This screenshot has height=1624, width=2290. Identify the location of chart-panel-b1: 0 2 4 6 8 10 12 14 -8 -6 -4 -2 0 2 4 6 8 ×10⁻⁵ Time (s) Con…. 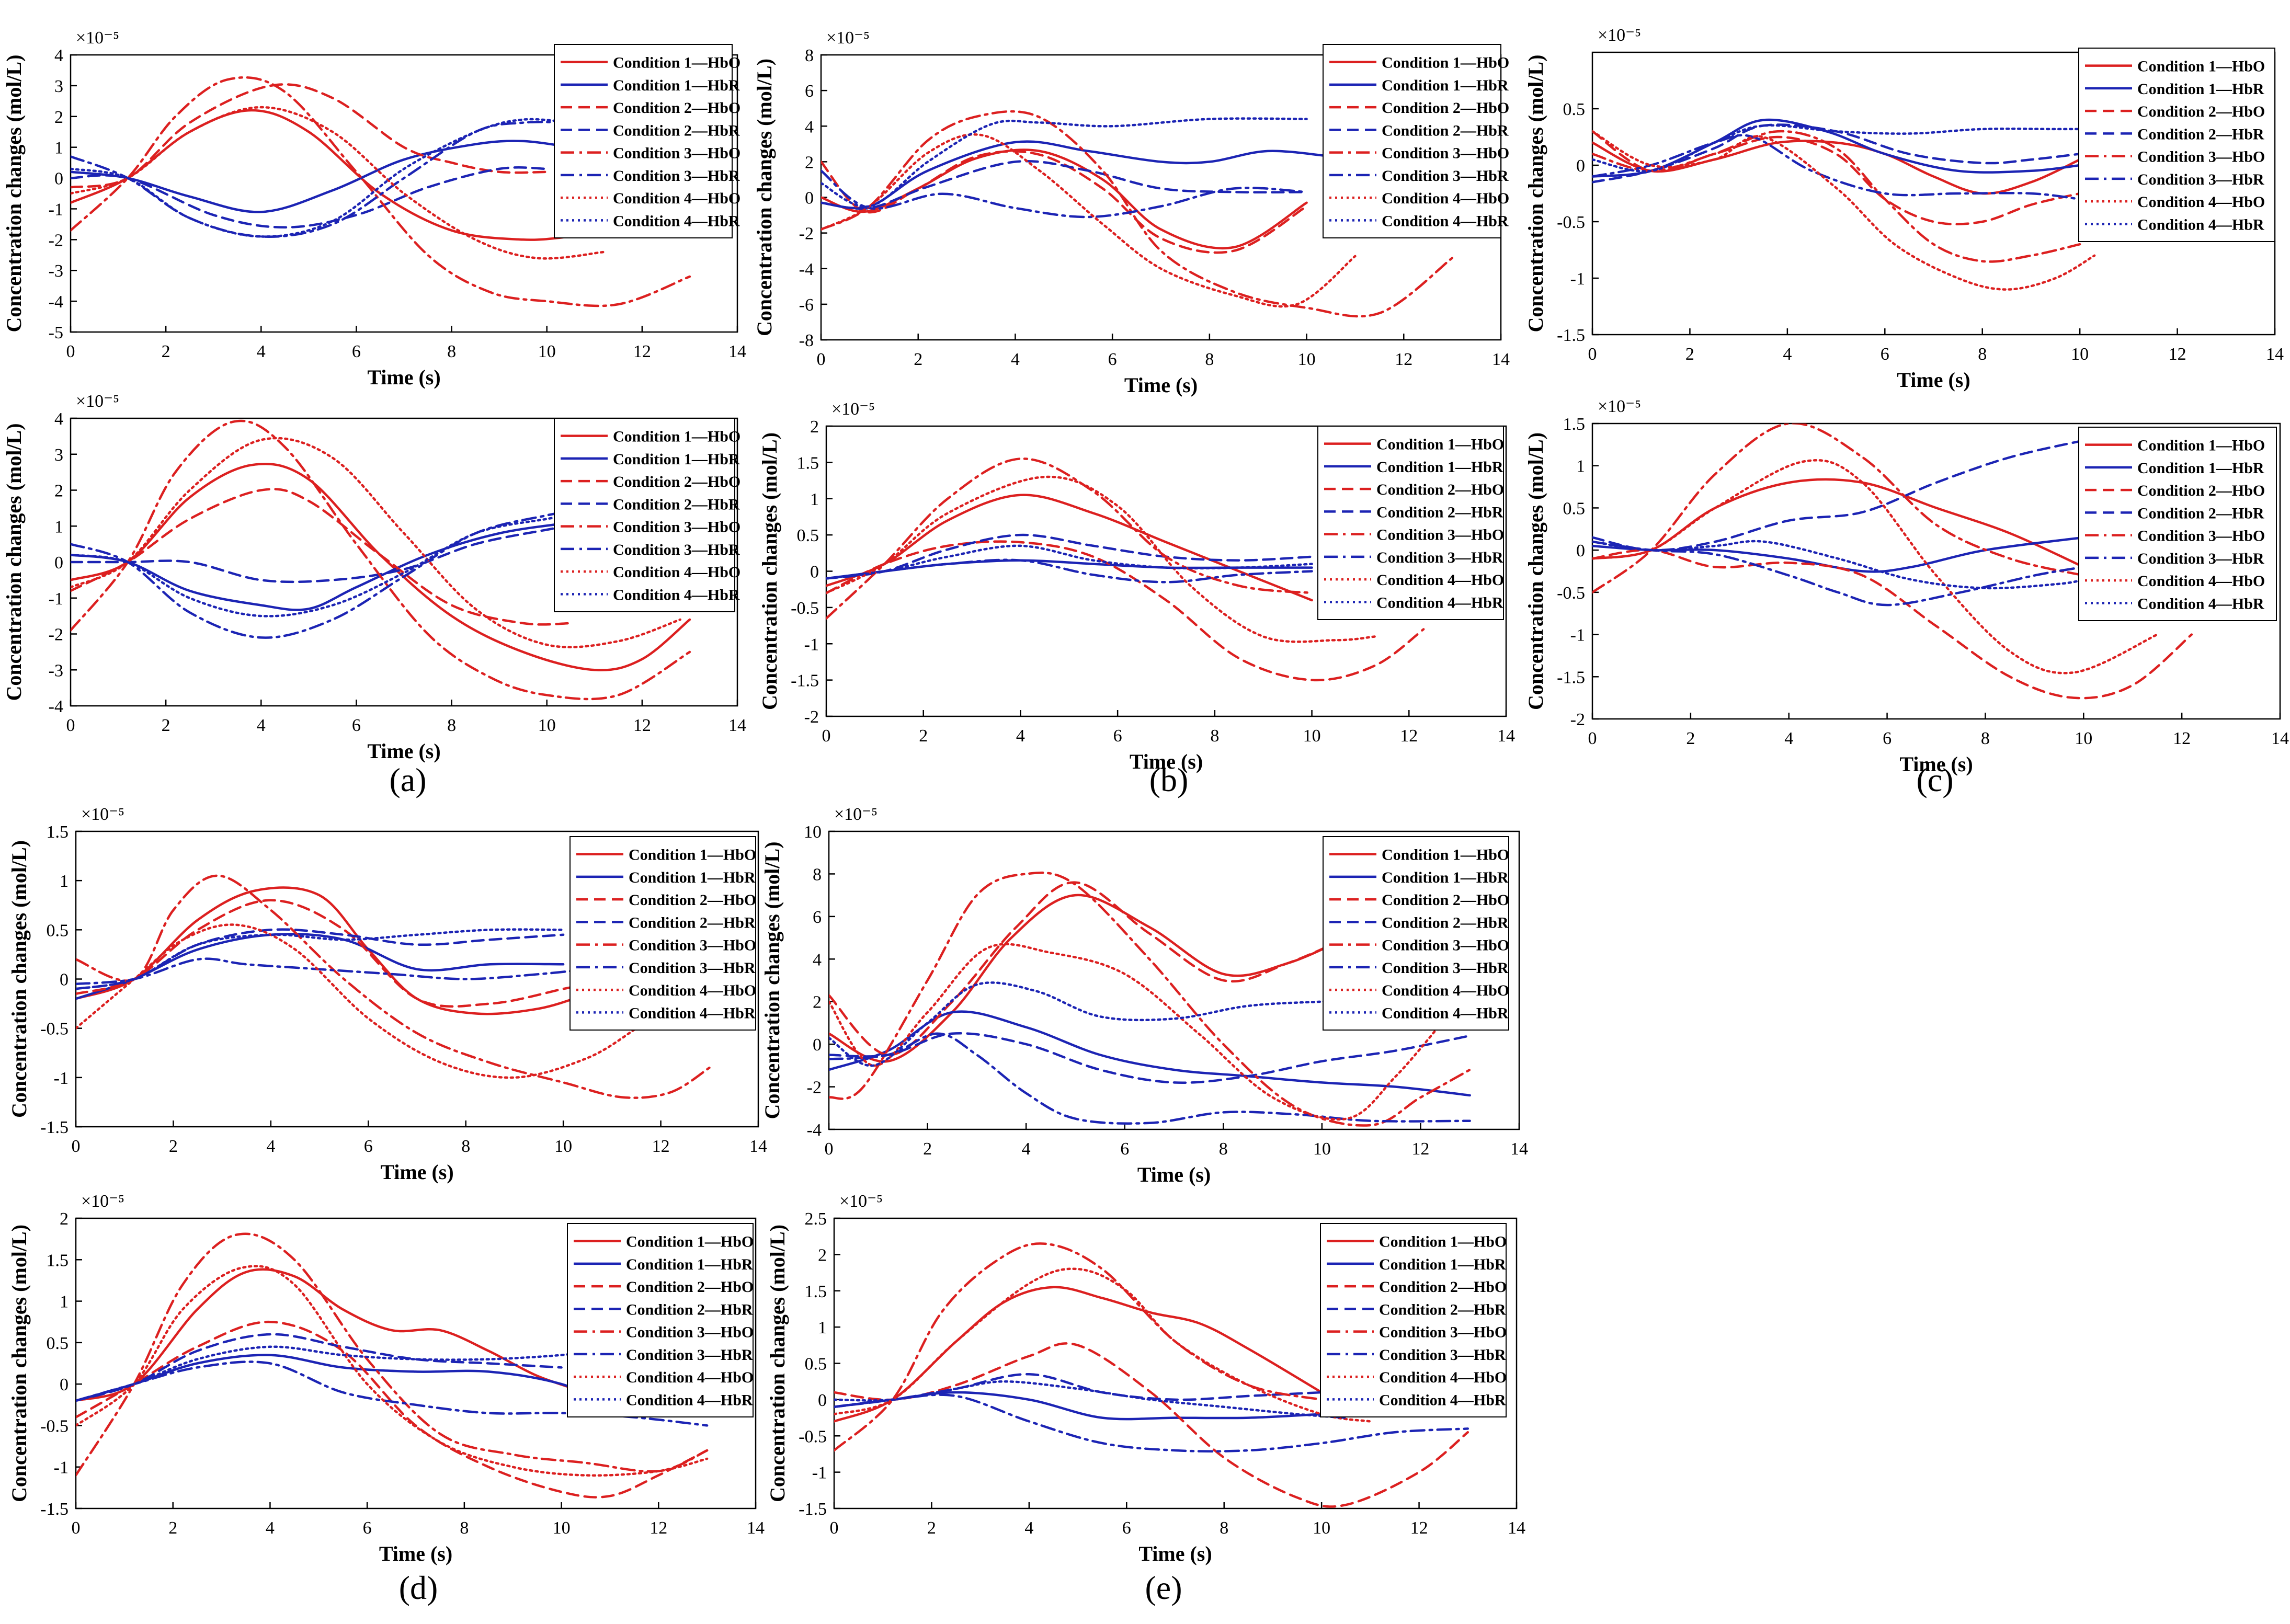
(1131, 212).